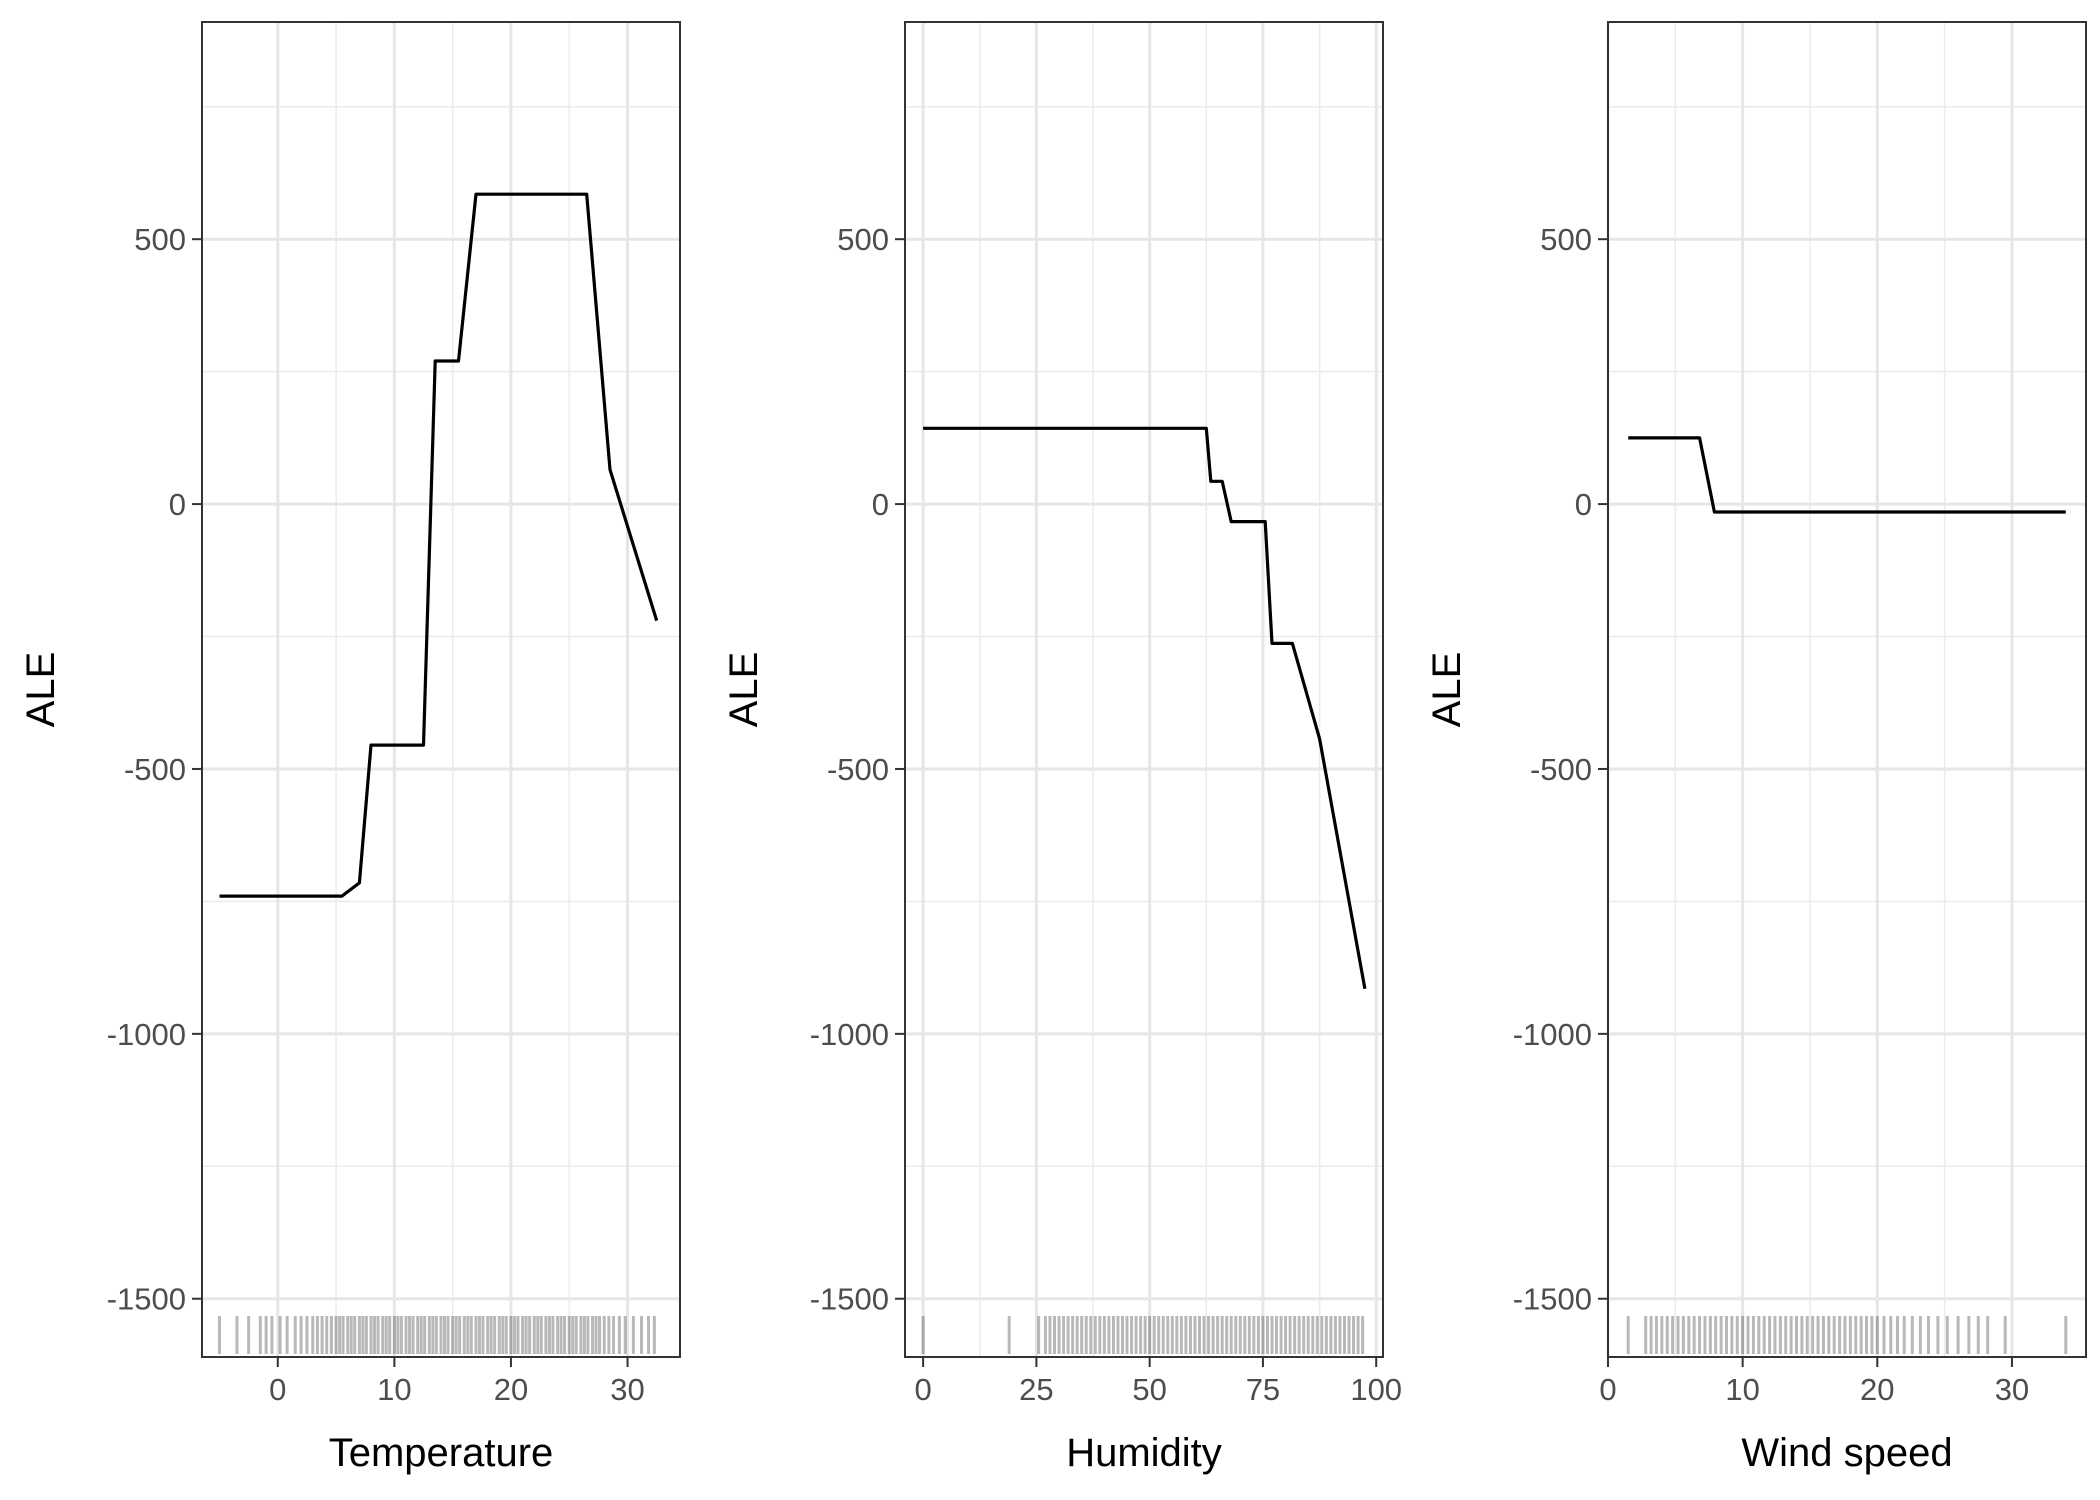 The height and width of the screenshot is (1500, 2100). What do you see at coordinates (441, 1453) in the screenshot?
I see `x-axis-title: Temperature` at bounding box center [441, 1453].